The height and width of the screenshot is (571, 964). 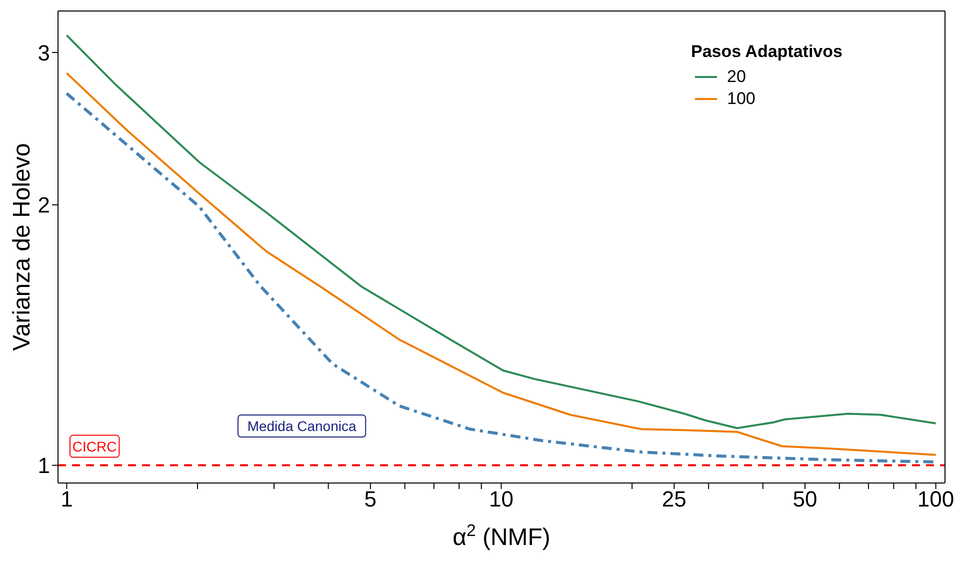 I want to click on x-tick-label: 10, so click(x=501, y=499).